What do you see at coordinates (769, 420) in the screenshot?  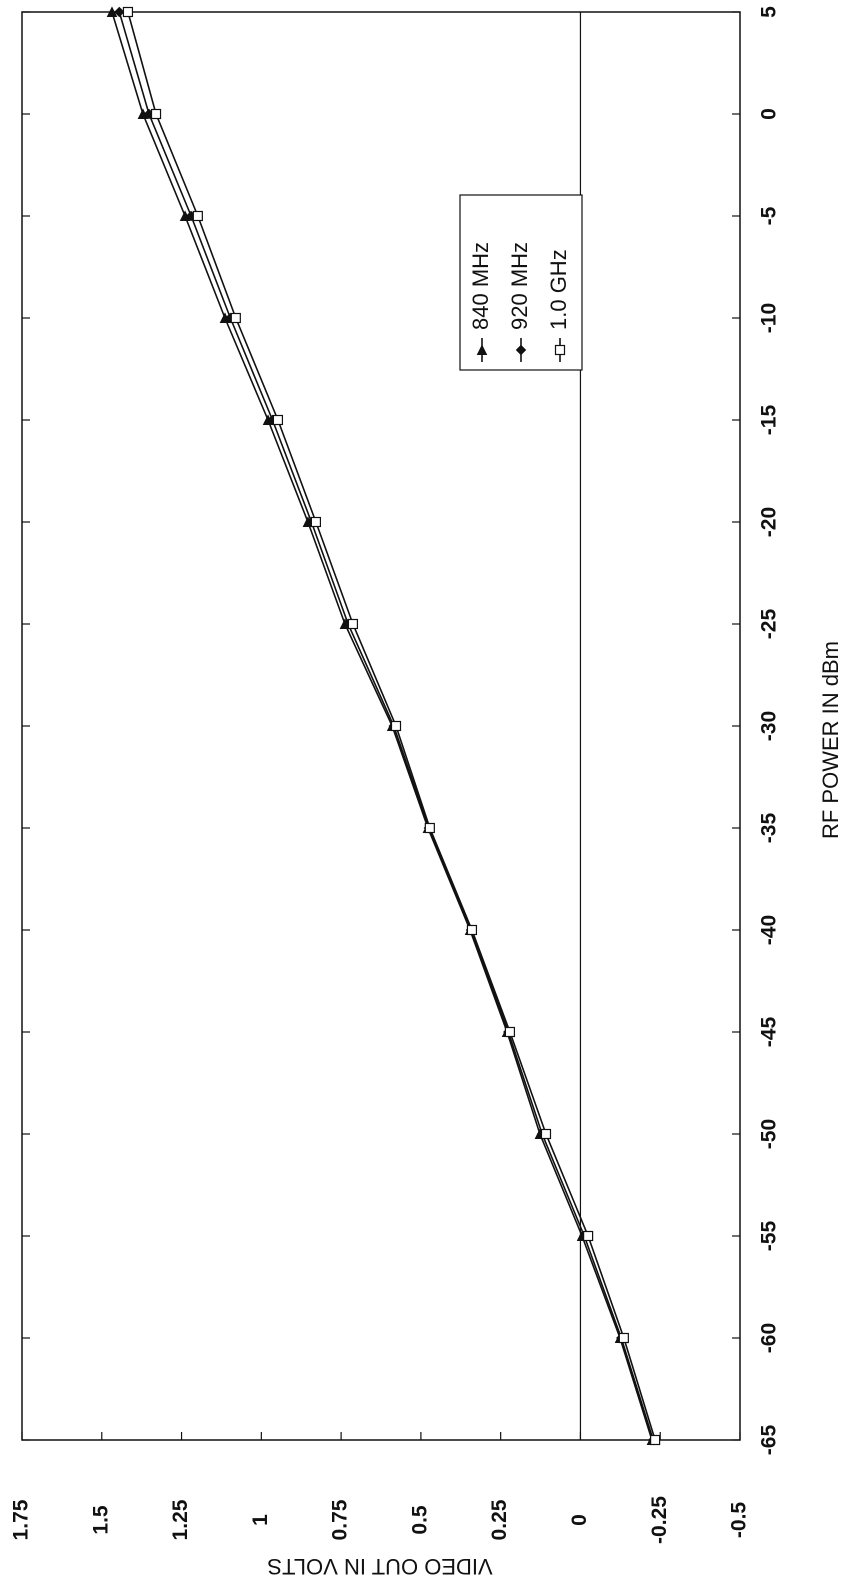 I see `x-tick-label: -15` at bounding box center [769, 420].